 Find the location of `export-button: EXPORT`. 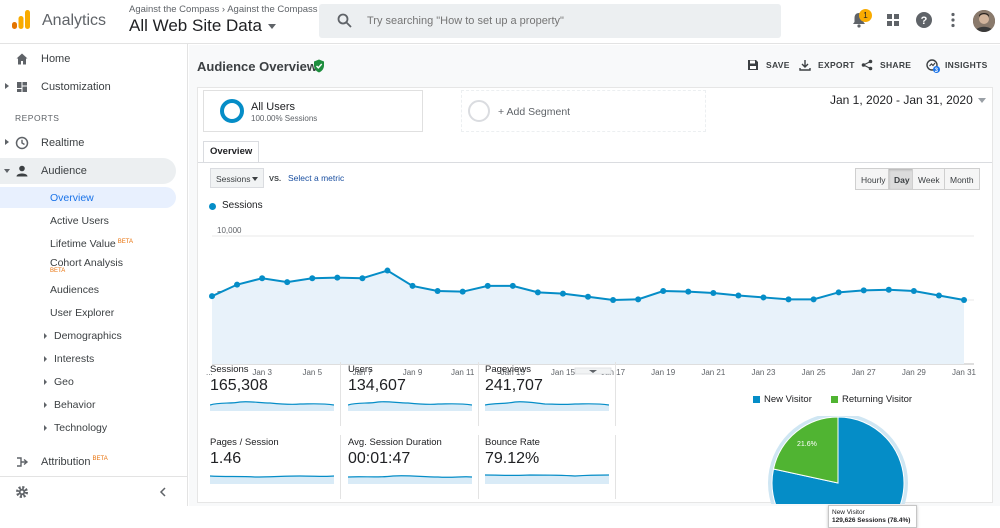

export-button: EXPORT is located at coordinates (827, 65).